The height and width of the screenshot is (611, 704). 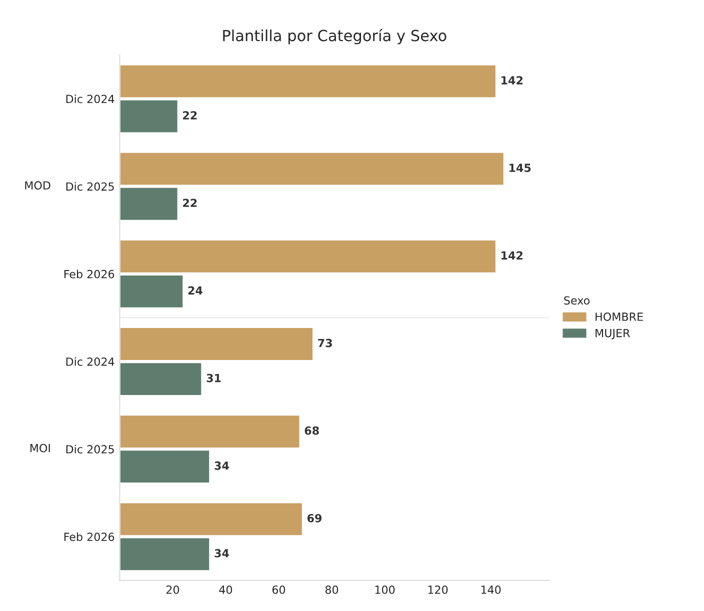 I want to click on x-tick-label: 60, so click(x=279, y=590).